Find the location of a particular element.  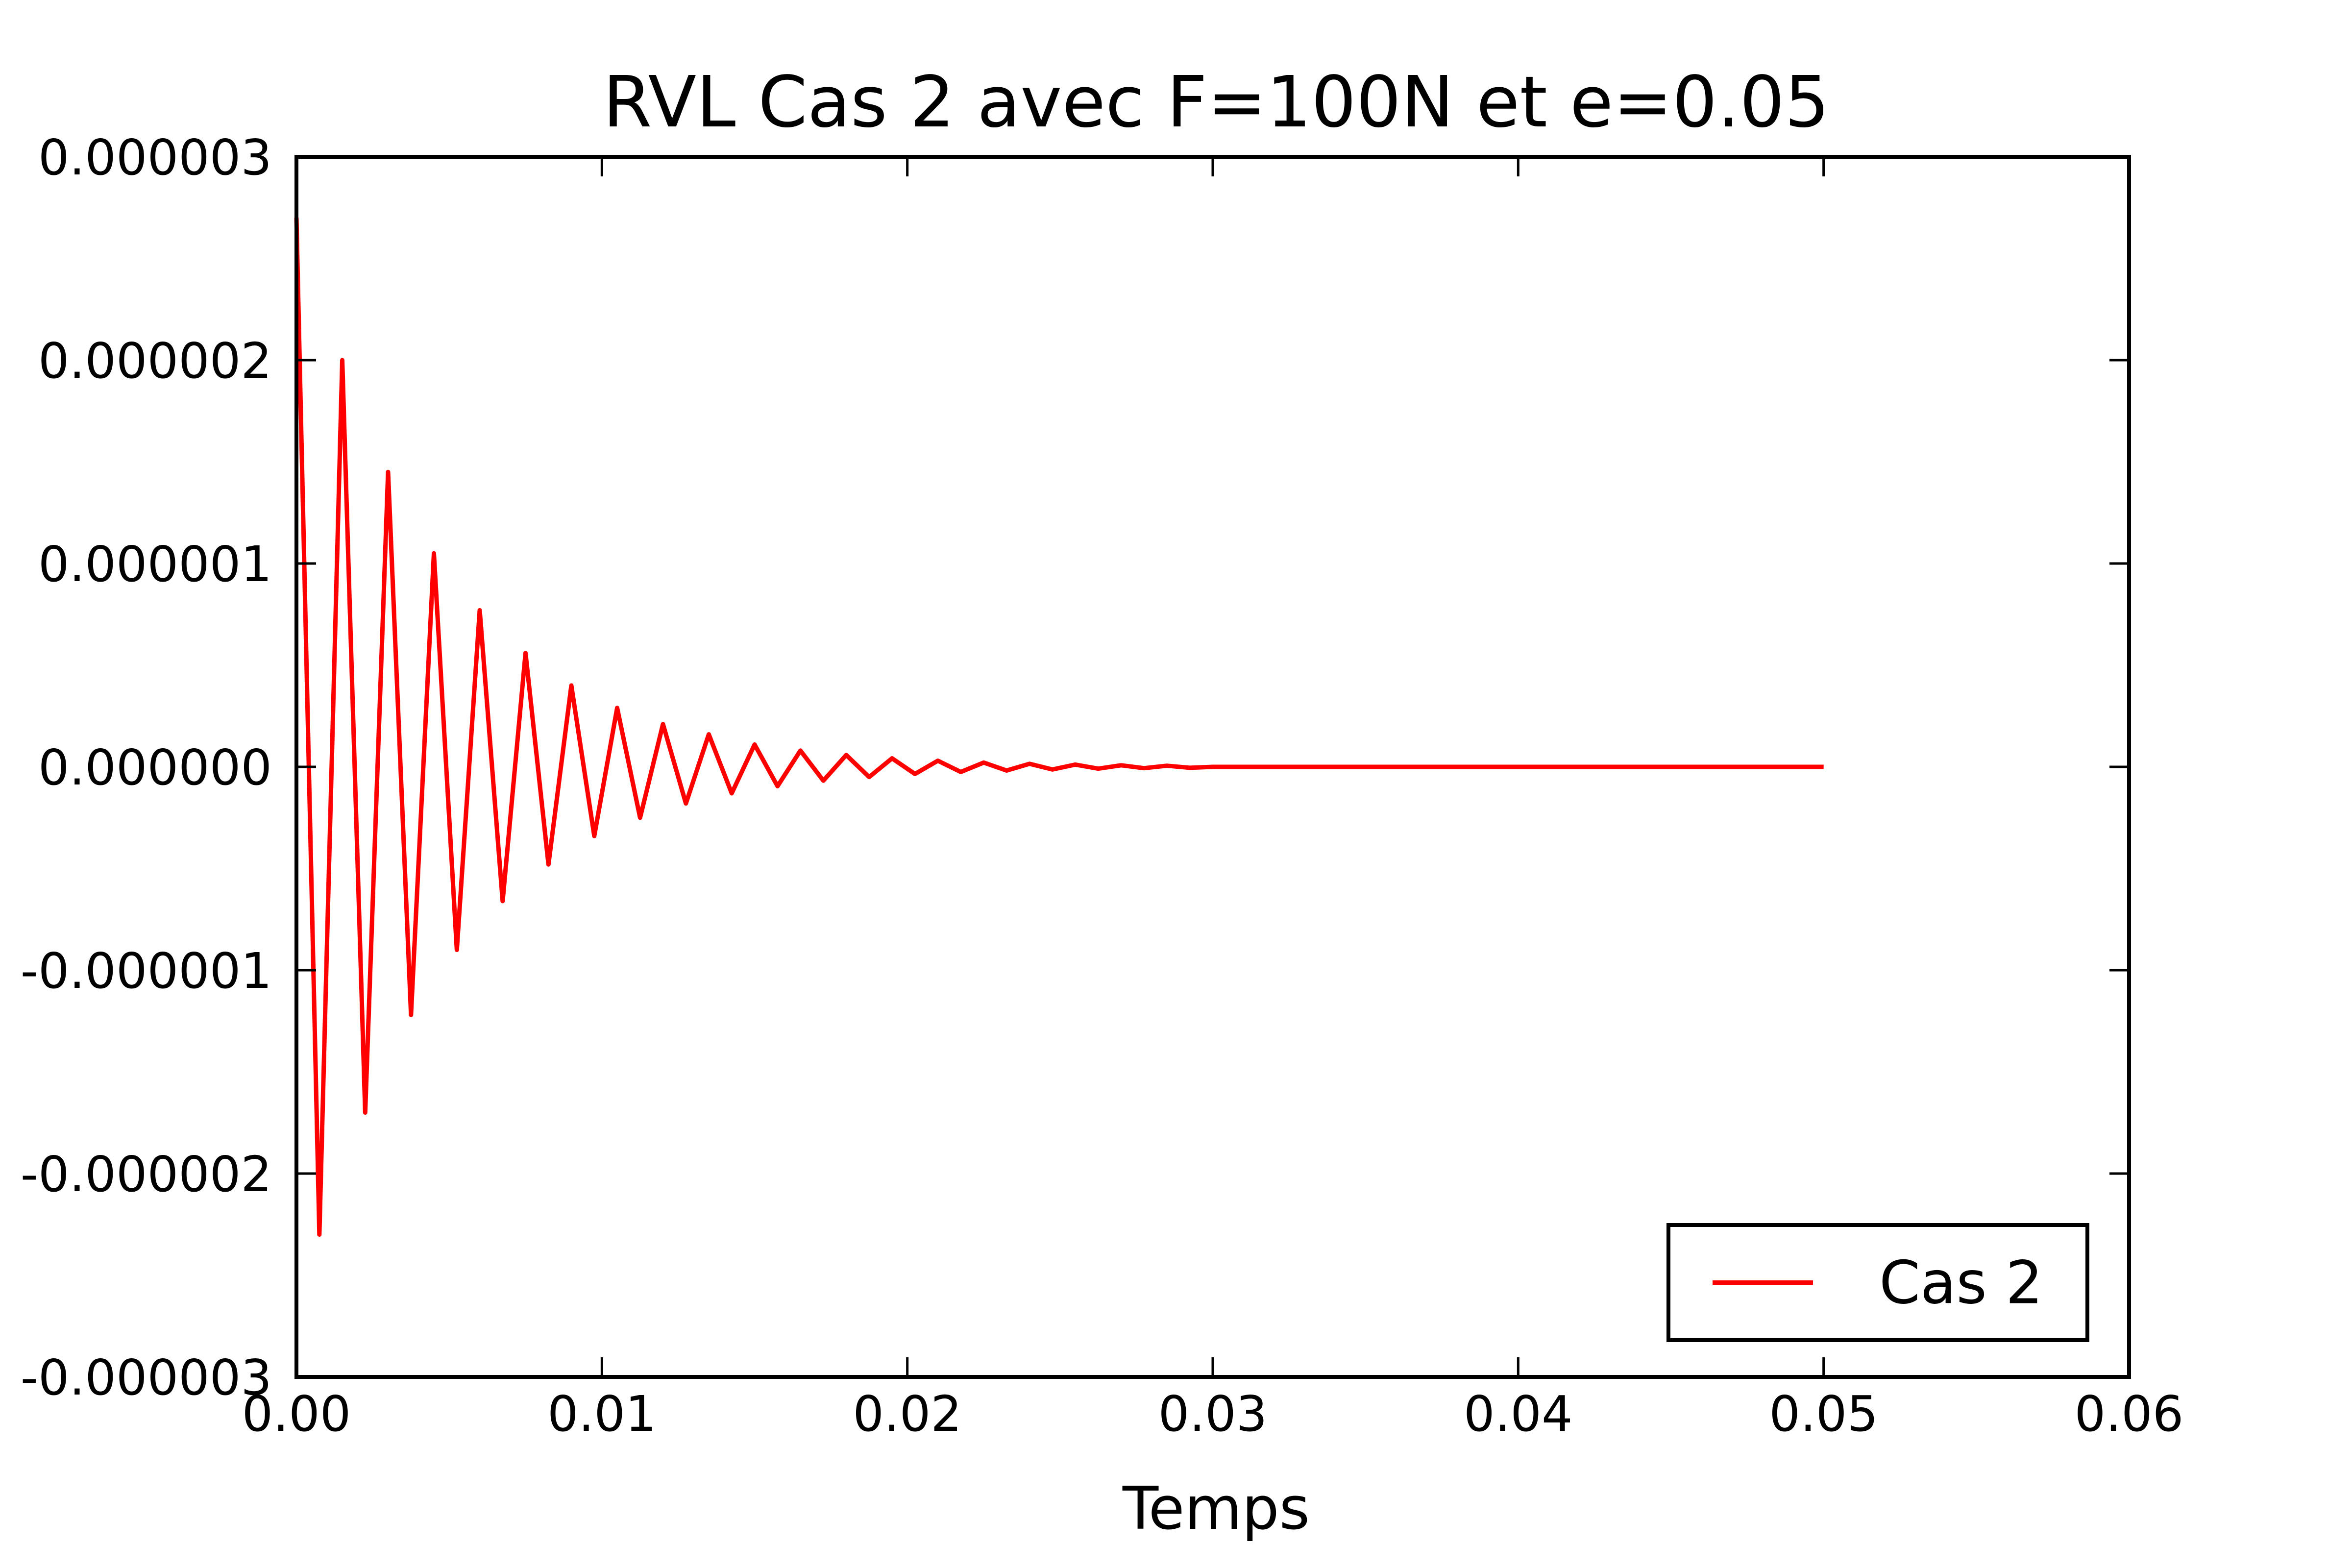

x-tick-label: 0.05 is located at coordinates (1823, 1414).